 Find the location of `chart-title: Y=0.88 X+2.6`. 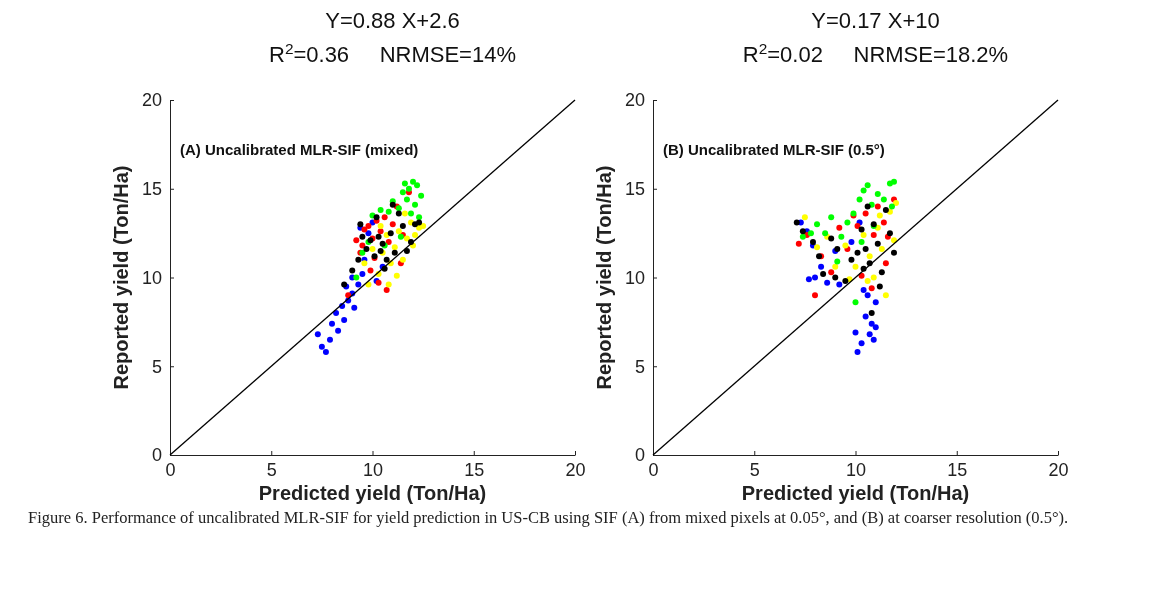

chart-title: Y=0.88 X+2.6 is located at coordinates (392, 20).